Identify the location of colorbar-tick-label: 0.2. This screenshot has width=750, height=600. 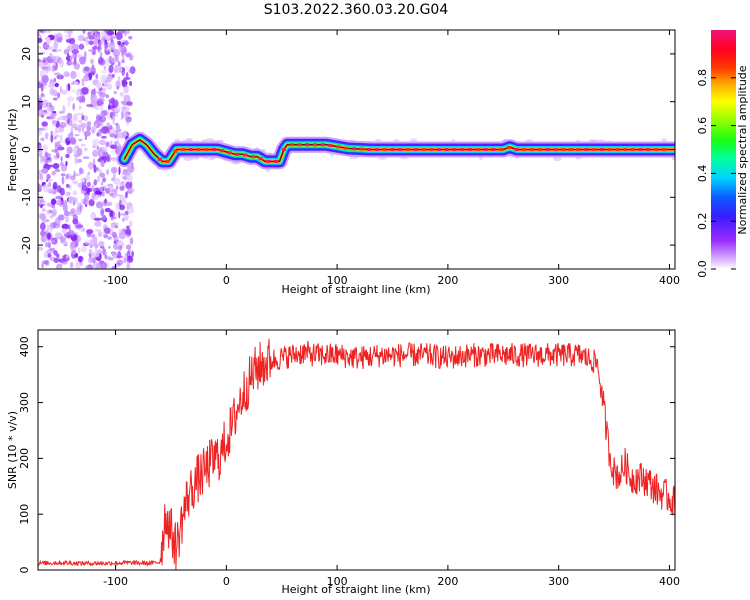
(702, 221).